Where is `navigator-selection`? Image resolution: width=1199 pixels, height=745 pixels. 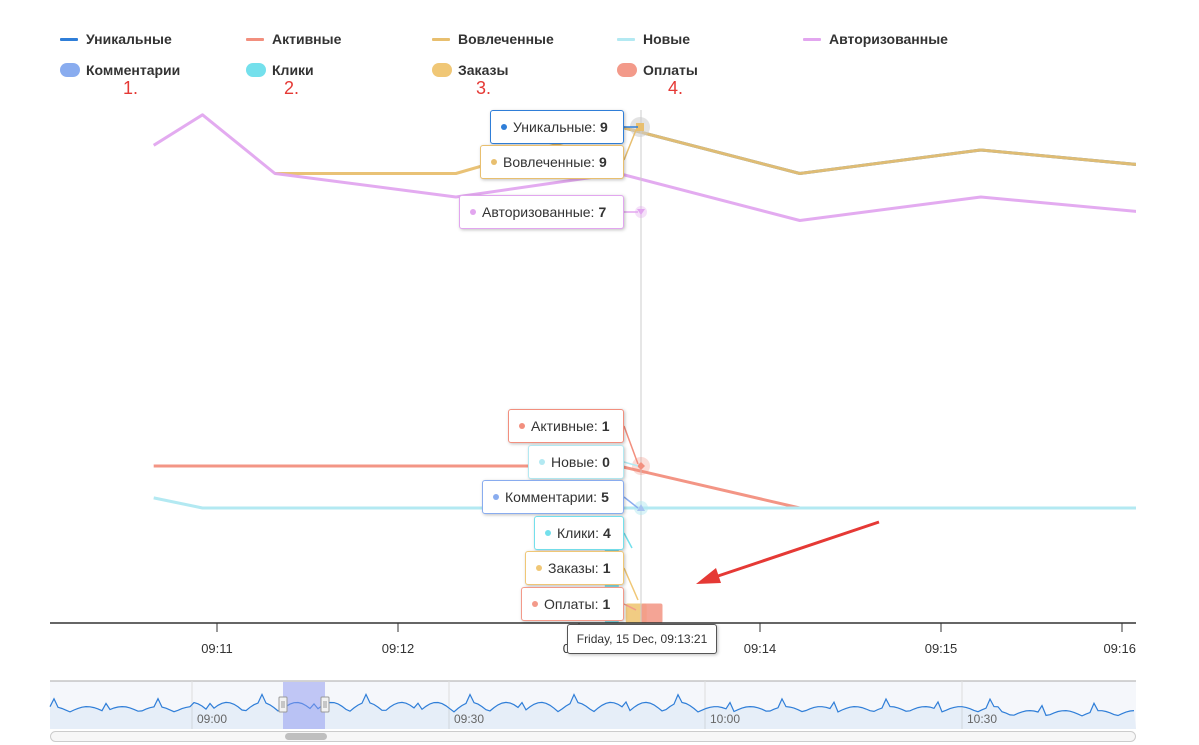
navigator-selection is located at coordinates (304, 705).